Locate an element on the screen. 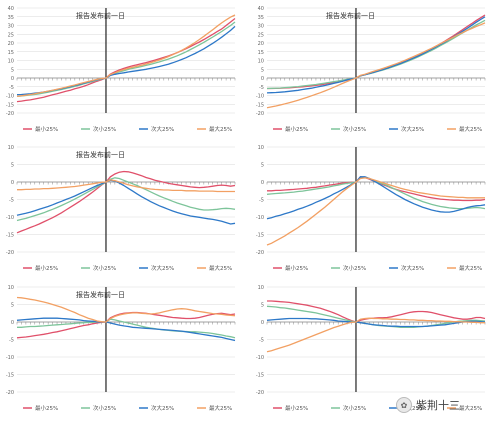 The height and width of the screenshot is (424, 499). watermark-text: 紫荆十三 is located at coordinates (438, 405).